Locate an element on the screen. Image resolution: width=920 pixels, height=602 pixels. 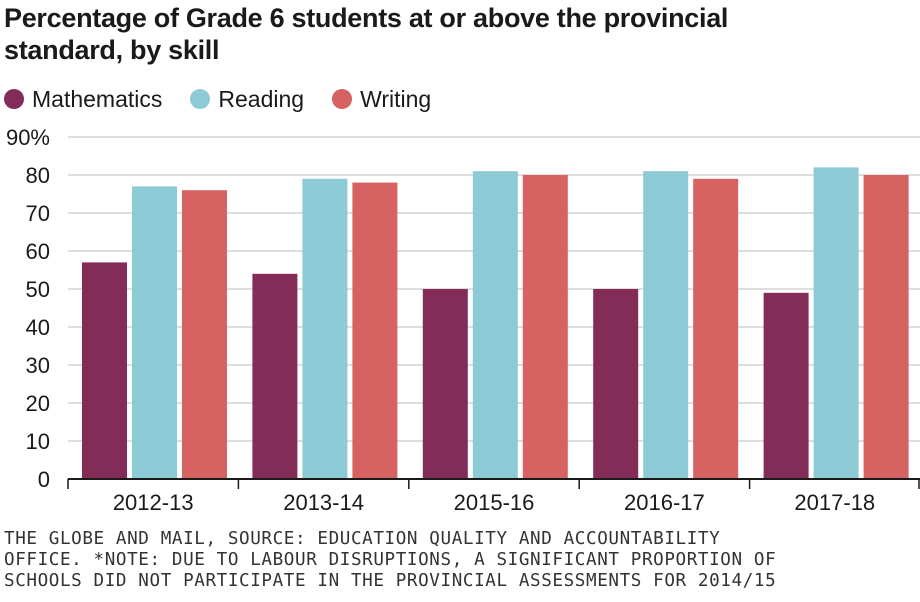
chart-legend: Mathematics Reading Writing is located at coordinates (231, 99).